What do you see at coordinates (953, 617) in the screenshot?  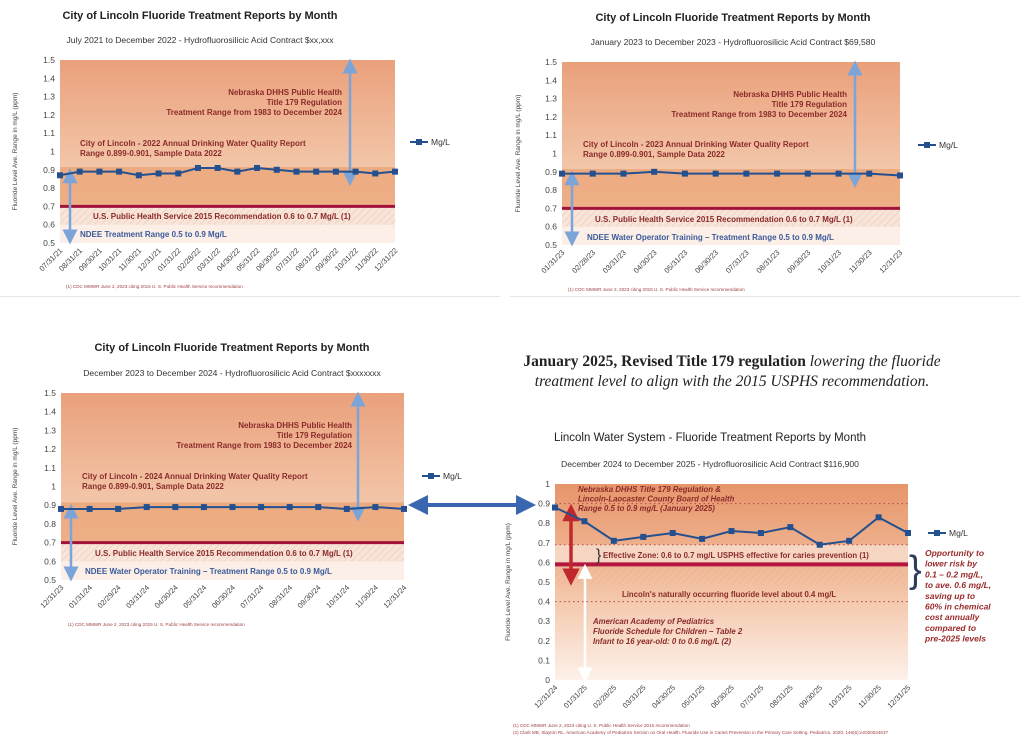 I see `opportunity-annotation: cost annually` at bounding box center [953, 617].